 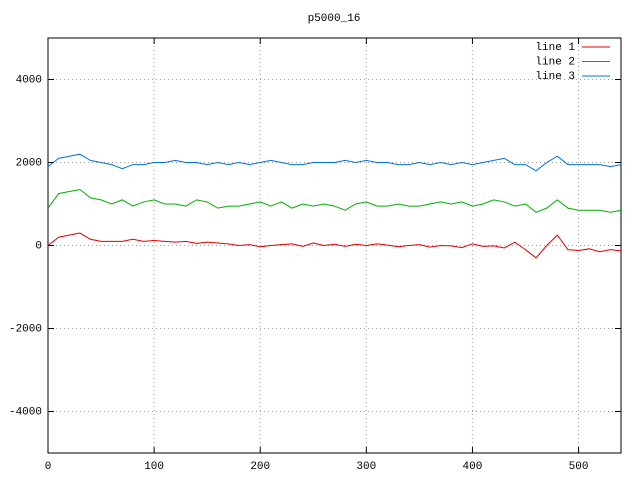 I want to click on x-tick-label: 500, so click(x=579, y=467).